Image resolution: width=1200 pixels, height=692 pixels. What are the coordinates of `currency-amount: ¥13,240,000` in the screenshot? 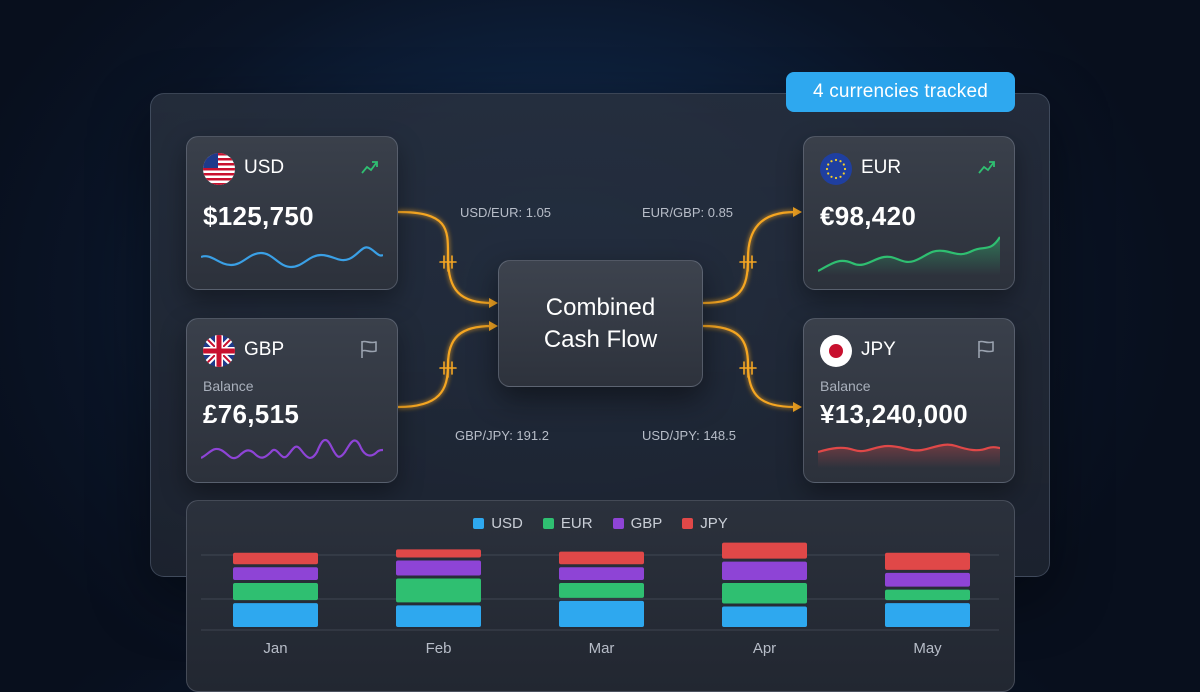 It's located at (894, 414).